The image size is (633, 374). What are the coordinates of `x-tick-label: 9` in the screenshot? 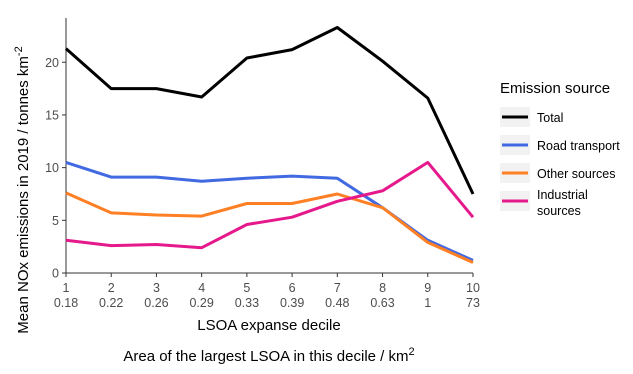 It's located at (427, 288).